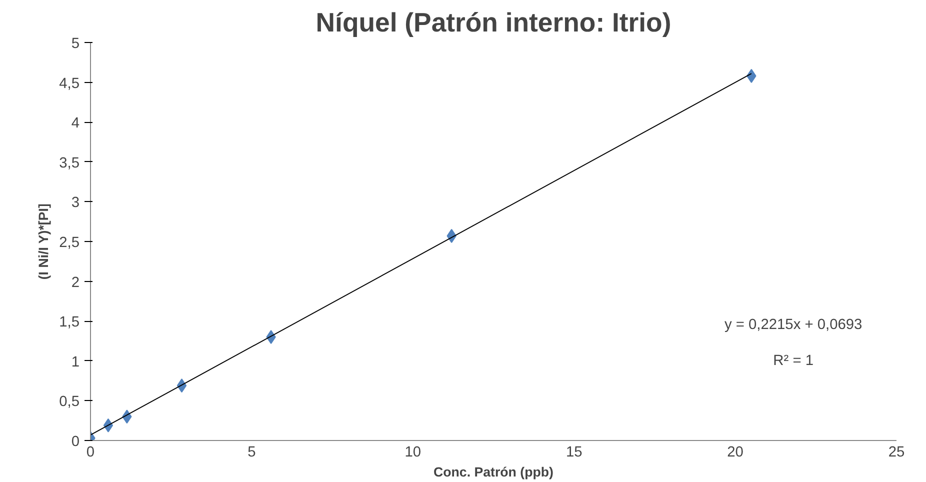  Describe the element at coordinates (75, 124) in the screenshot. I see `y-tick-label: 4` at that location.